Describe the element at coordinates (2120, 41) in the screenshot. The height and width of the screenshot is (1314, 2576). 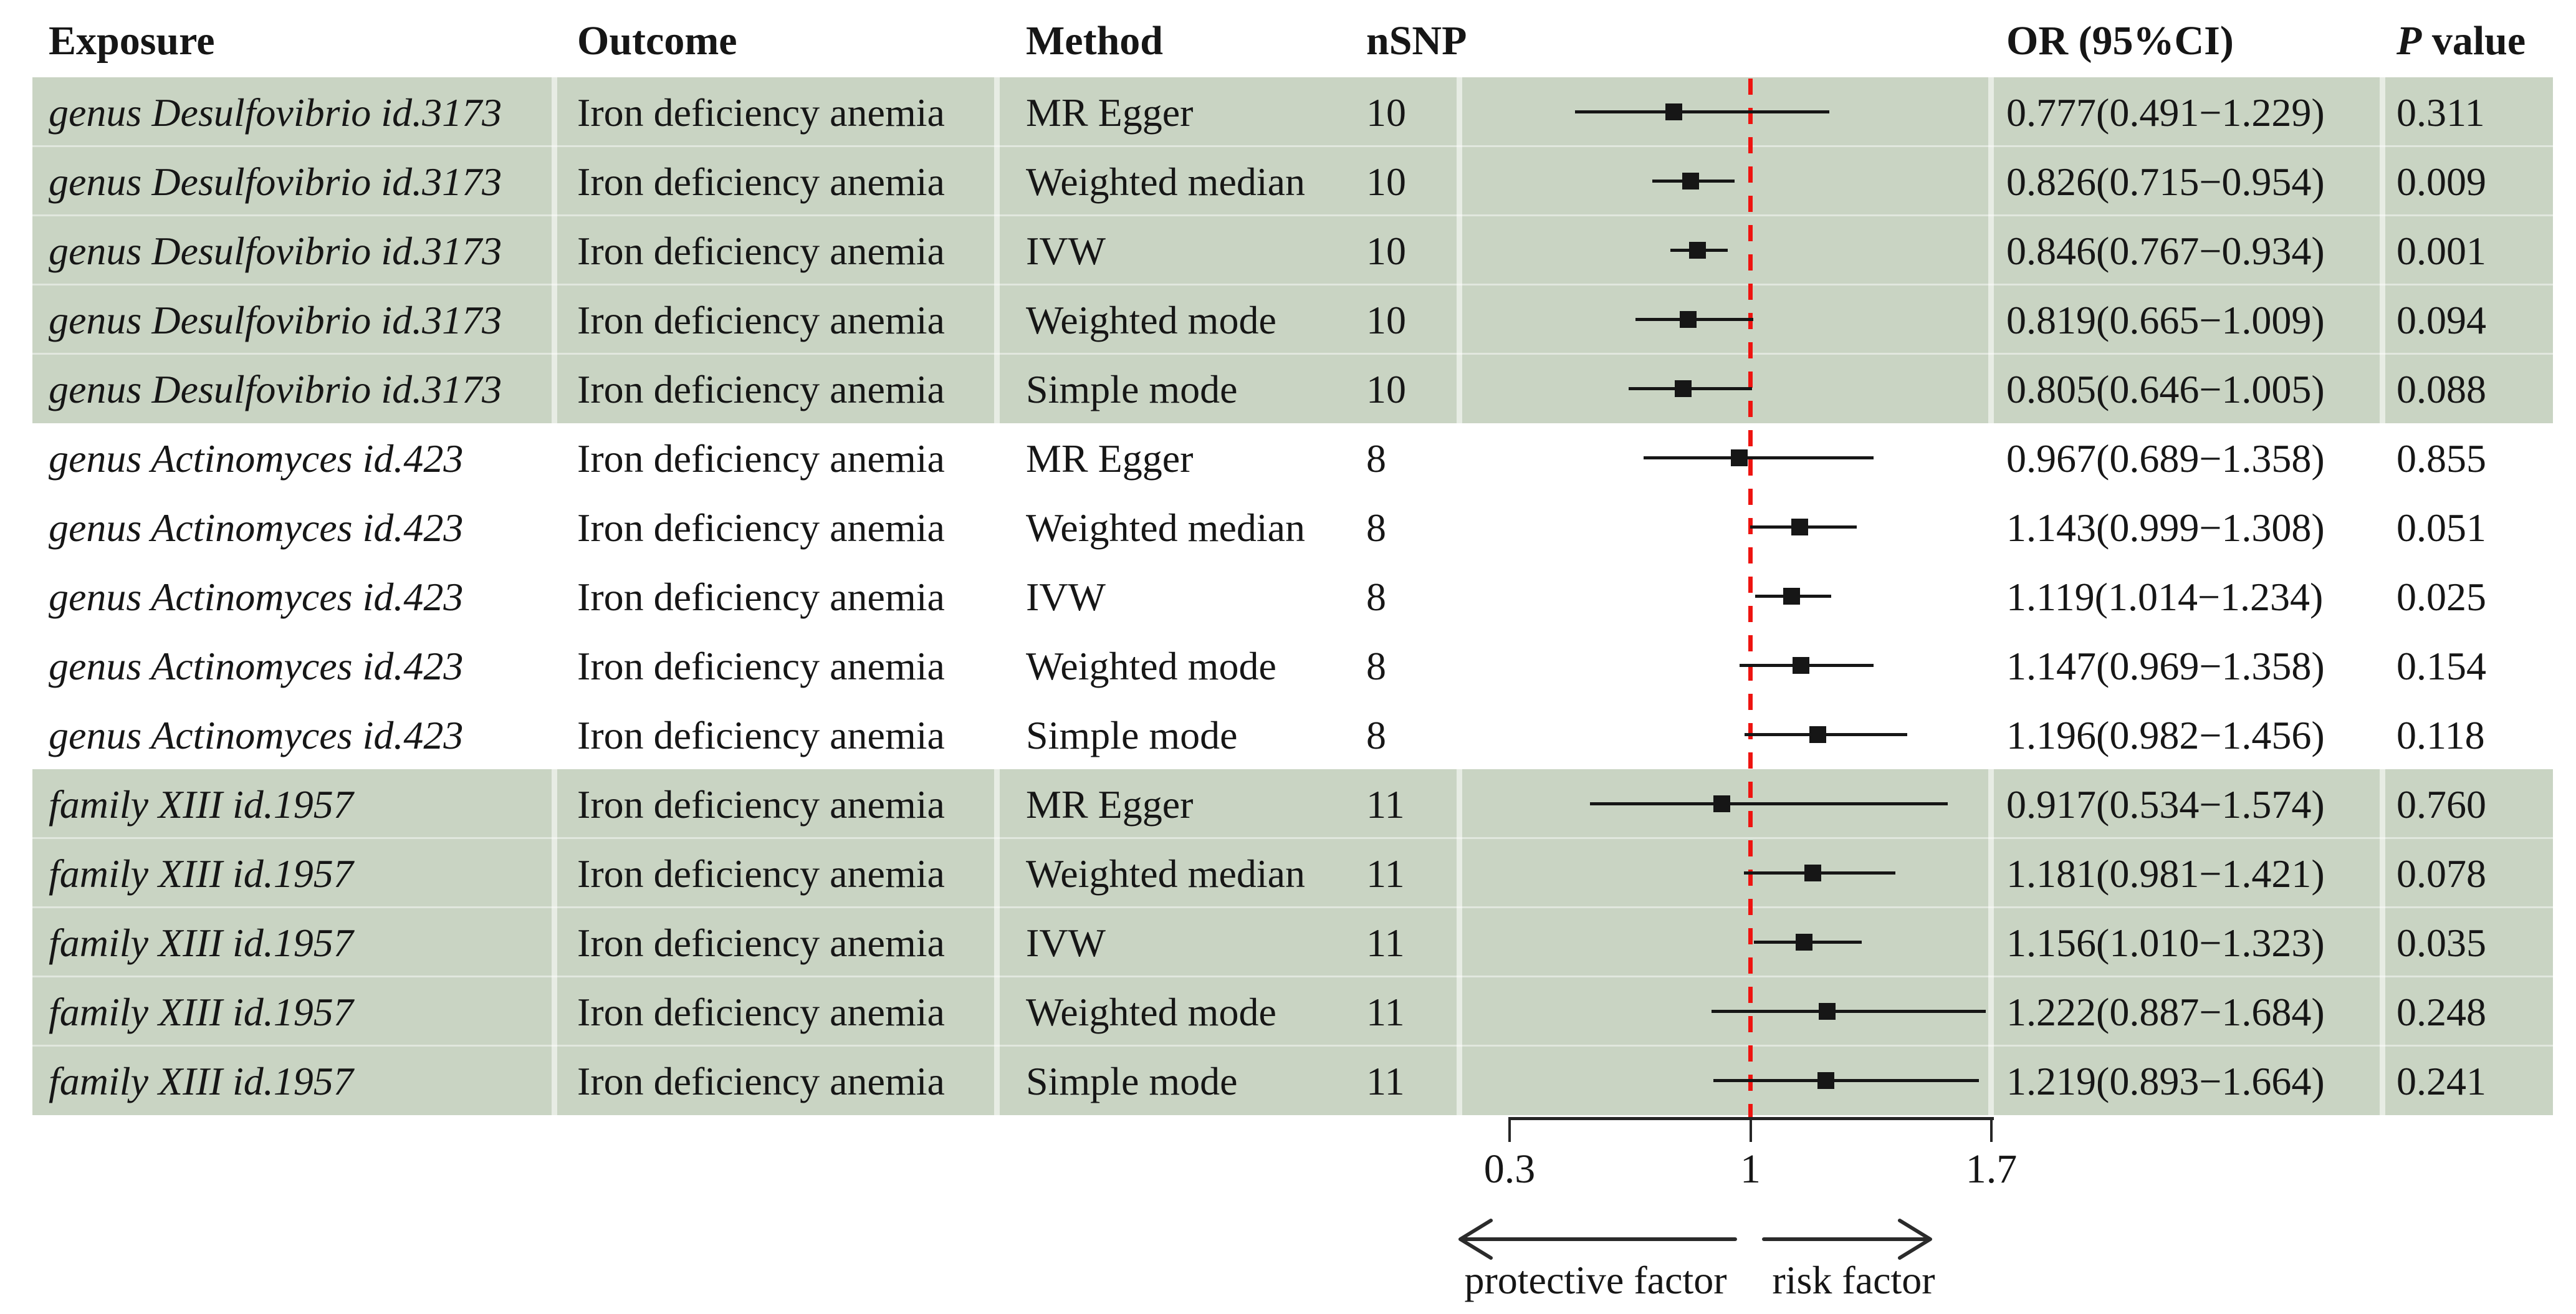
I see `column-header-or-ci: OR (95%CI)` at that location.